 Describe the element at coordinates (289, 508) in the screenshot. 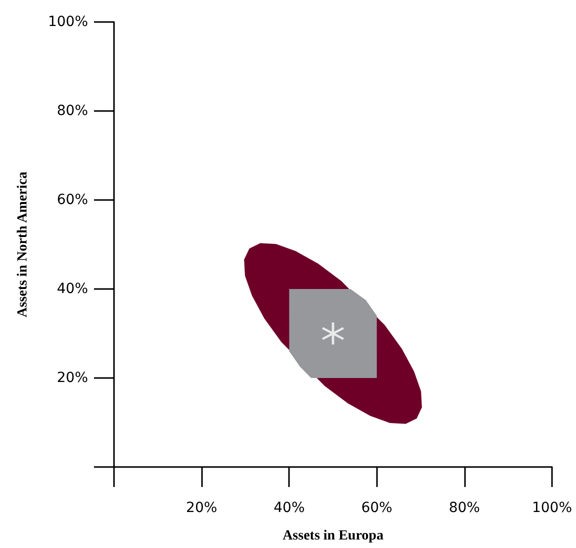

I see `x-tick-label: 40%` at that location.